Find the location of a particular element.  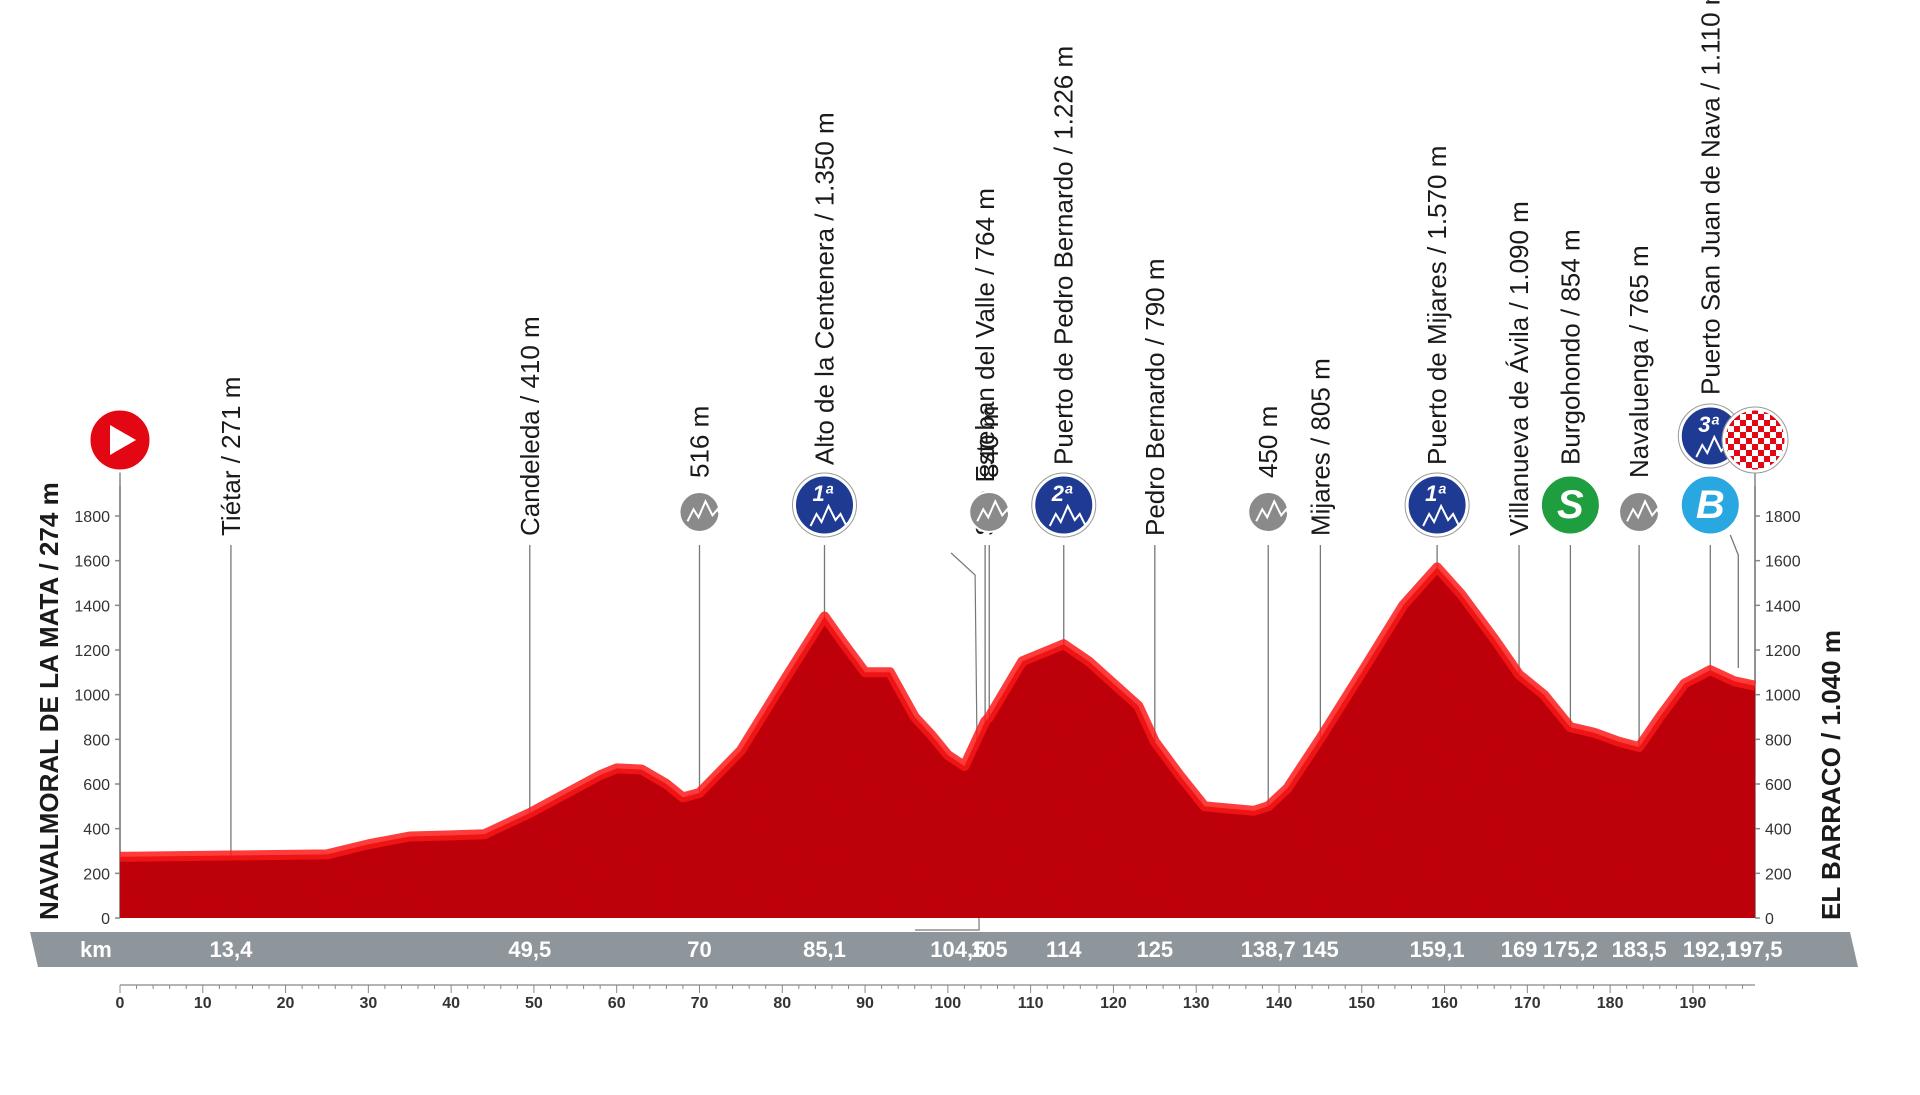

km-point-label: 105 is located at coordinates (989, 949).